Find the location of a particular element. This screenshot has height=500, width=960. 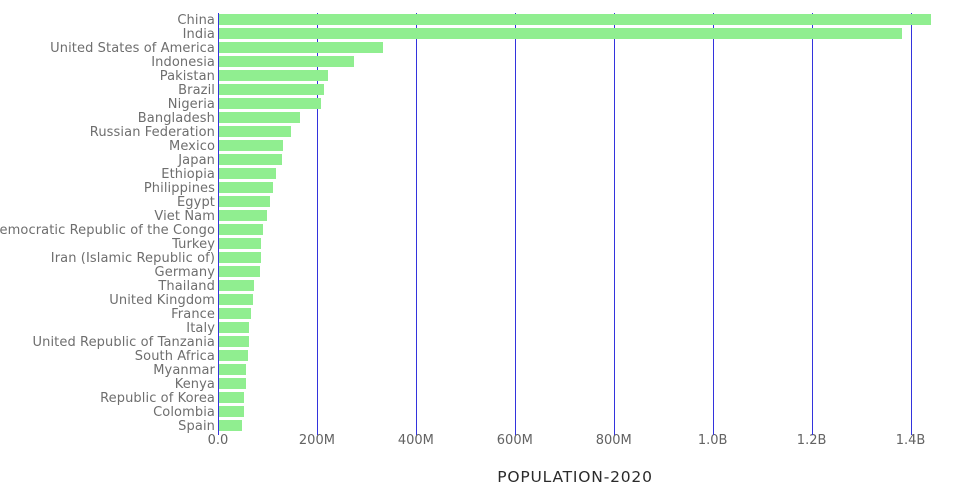

x-axis-tick-label: 1.0B is located at coordinates (712, 440).